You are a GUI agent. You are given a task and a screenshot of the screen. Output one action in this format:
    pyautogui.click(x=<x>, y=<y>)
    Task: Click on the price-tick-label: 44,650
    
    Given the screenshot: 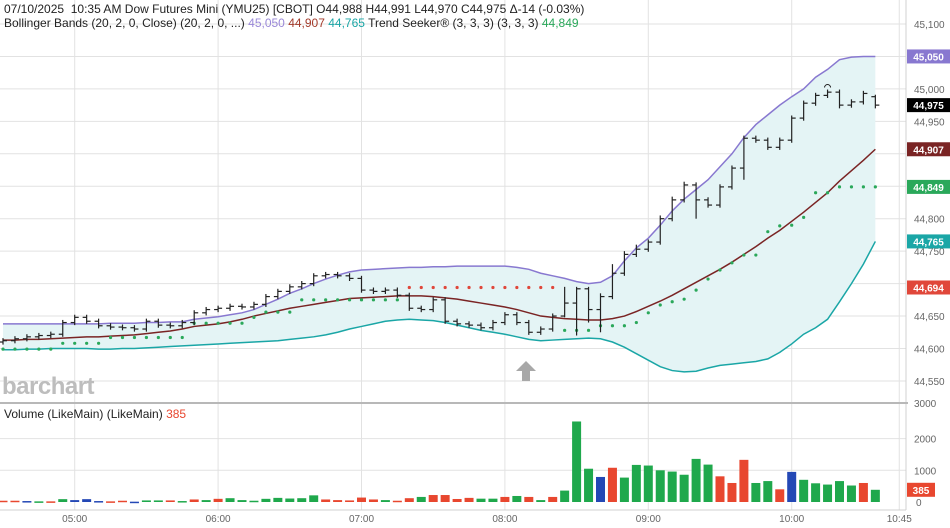 What is the action you would take?
    pyautogui.click(x=929, y=317)
    